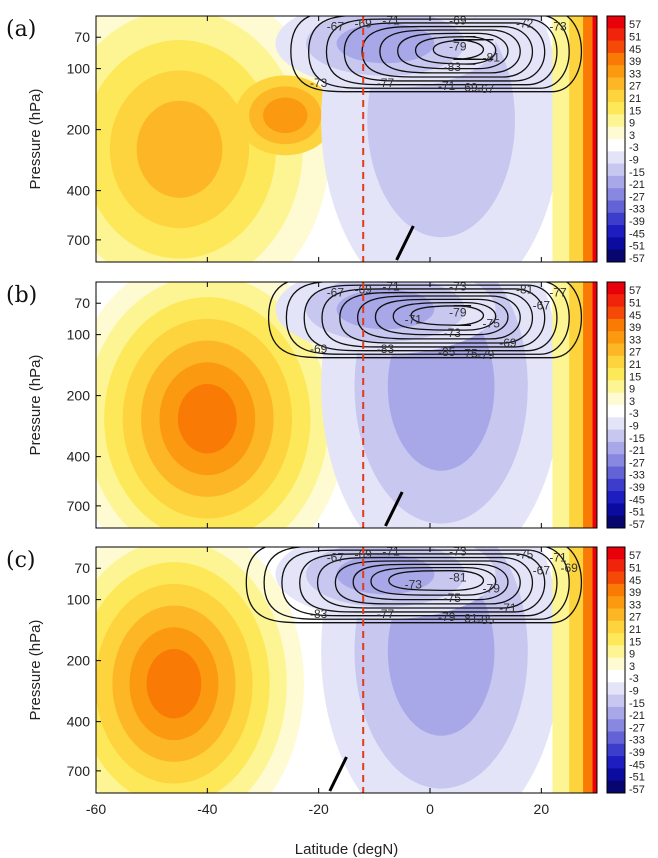  What do you see at coordinates (458, 313) in the screenshot?
I see `contour-label: -79` at bounding box center [458, 313].